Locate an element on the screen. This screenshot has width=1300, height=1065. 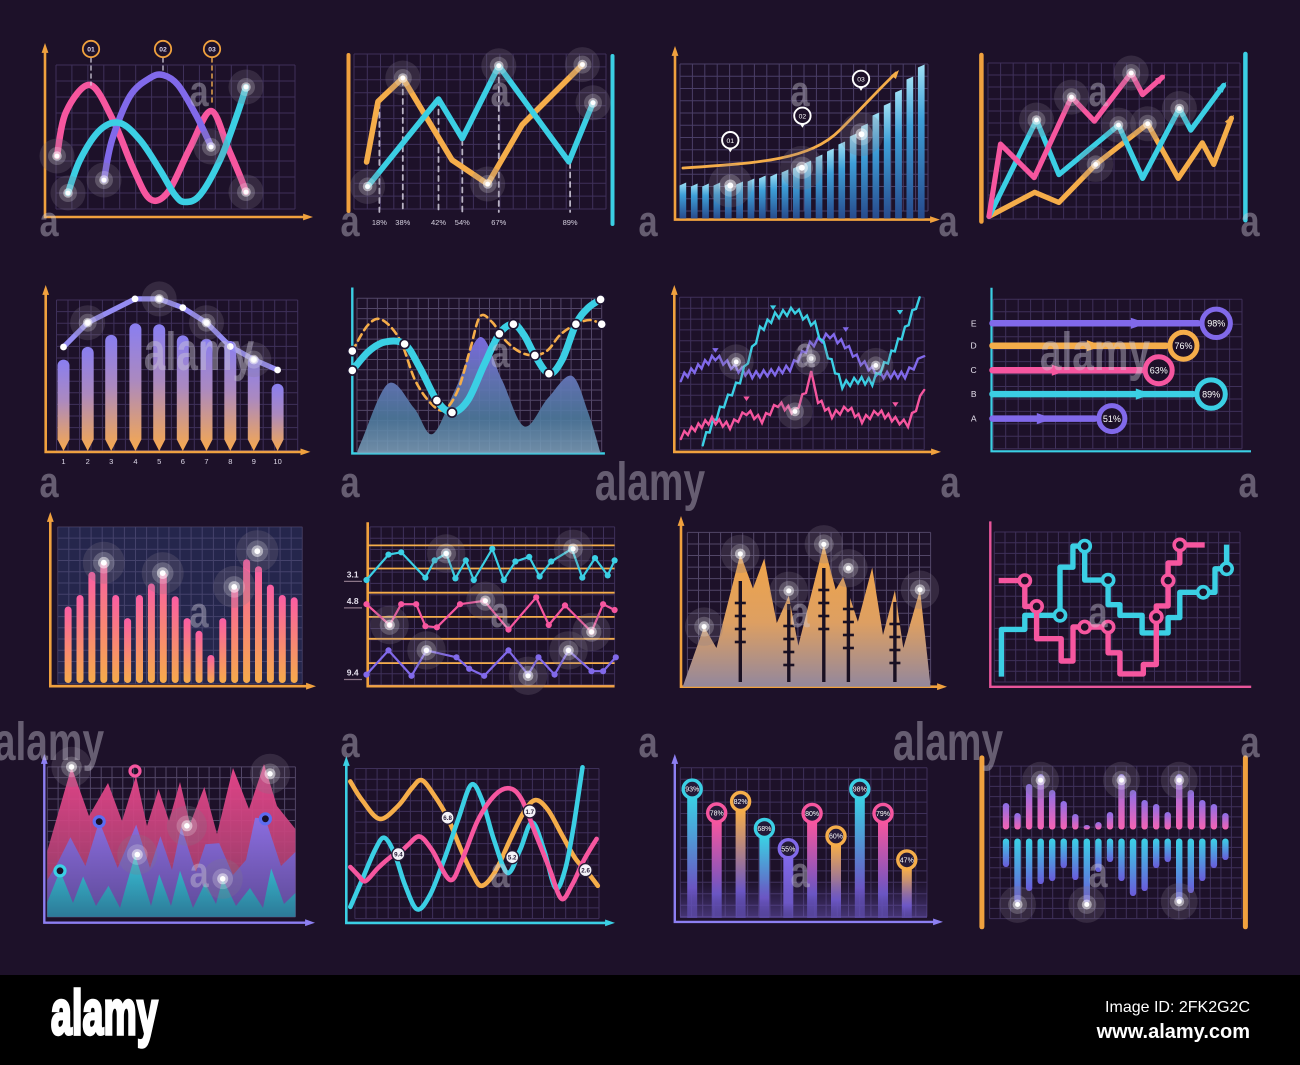
svg-text: 18% is located at coordinates (379, 222).